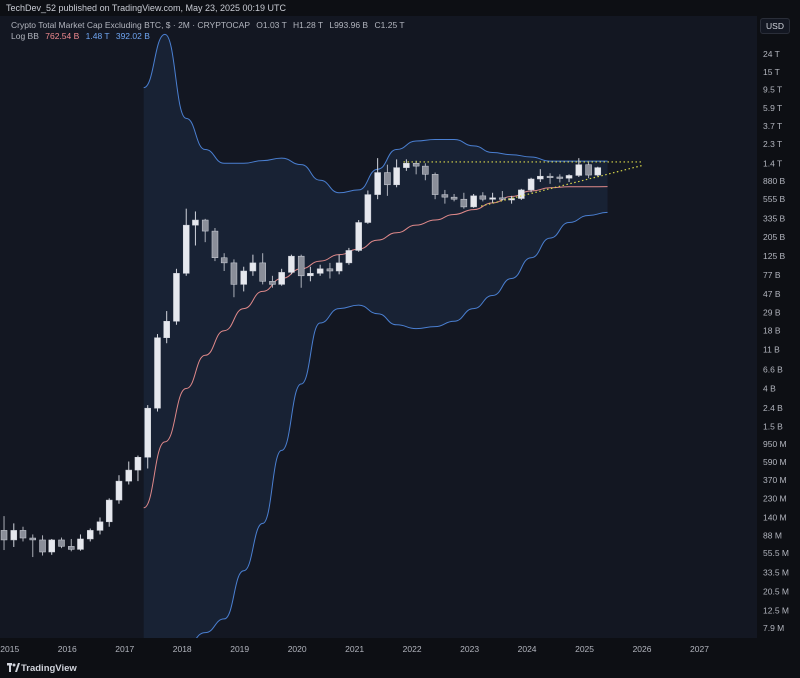  I want to click on y-tick-label: 20.5 M, so click(776, 591).